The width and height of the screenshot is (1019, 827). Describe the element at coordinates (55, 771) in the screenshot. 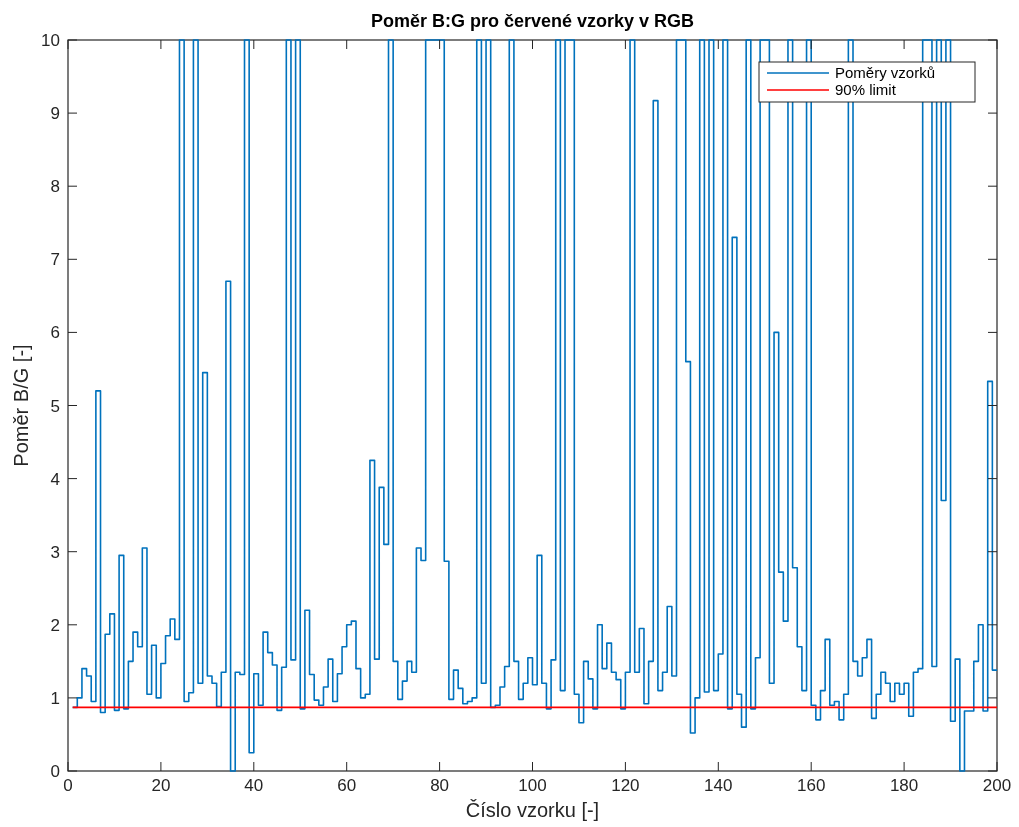

I see `y-tick-label: 0` at that location.